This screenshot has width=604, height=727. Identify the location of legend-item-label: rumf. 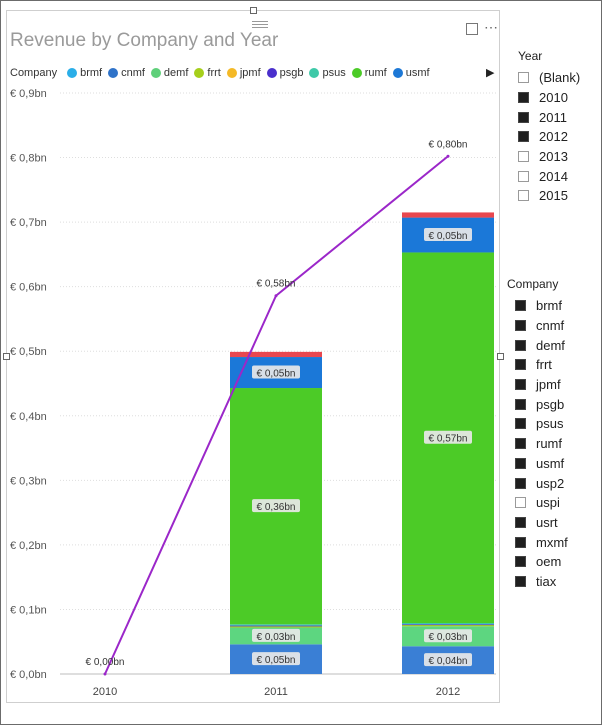
(375, 73).